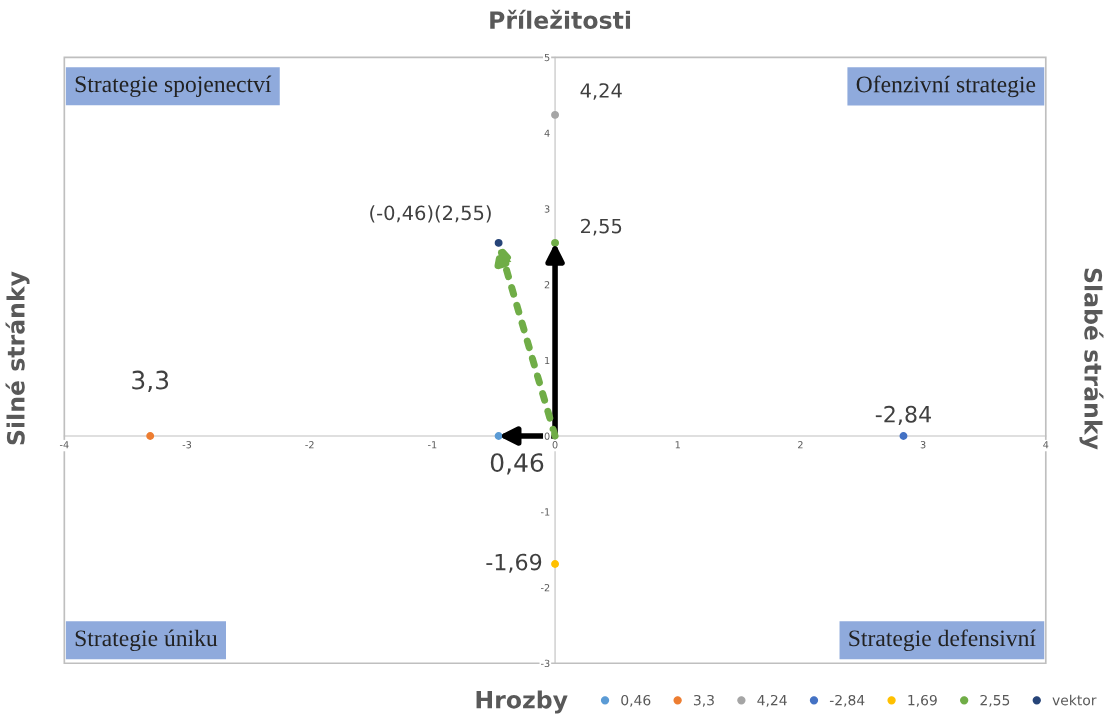 Image resolution: width=1109 pixels, height=717 pixels. Describe the element at coordinates (547, 285) in the screenshot. I see `y-tick-label: 2` at that location.